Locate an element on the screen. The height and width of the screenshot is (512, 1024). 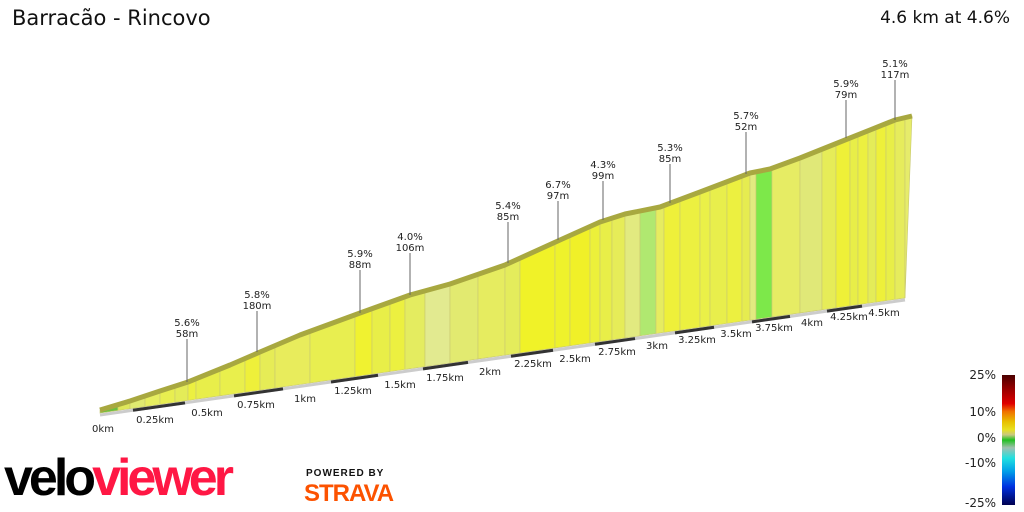
annotation-length: 117m is located at coordinates (895, 75).